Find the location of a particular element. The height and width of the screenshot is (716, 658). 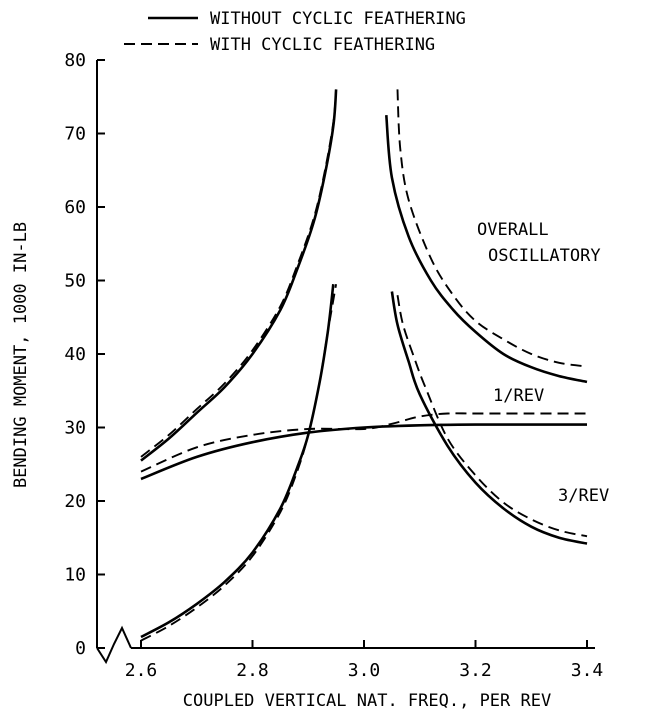

x-axis-label: COUPLED VERTICAL NAT. FREQ., PER REV is located at coordinates (367, 701).